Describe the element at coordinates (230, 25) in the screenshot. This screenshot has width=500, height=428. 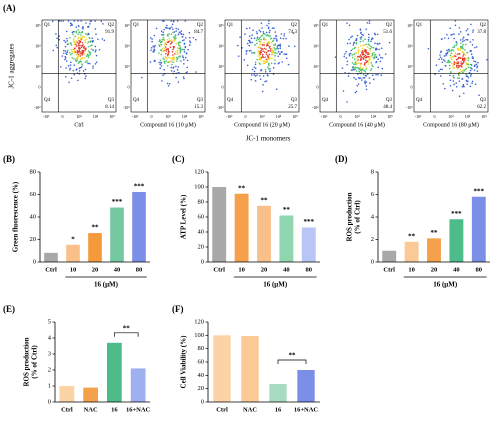
I see `quadrant-label: Q1` at that location.